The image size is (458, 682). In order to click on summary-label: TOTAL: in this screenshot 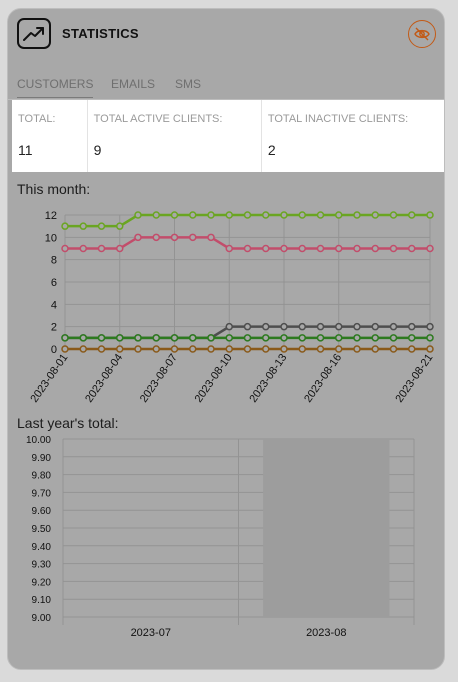, I will do `click(37, 119)`.